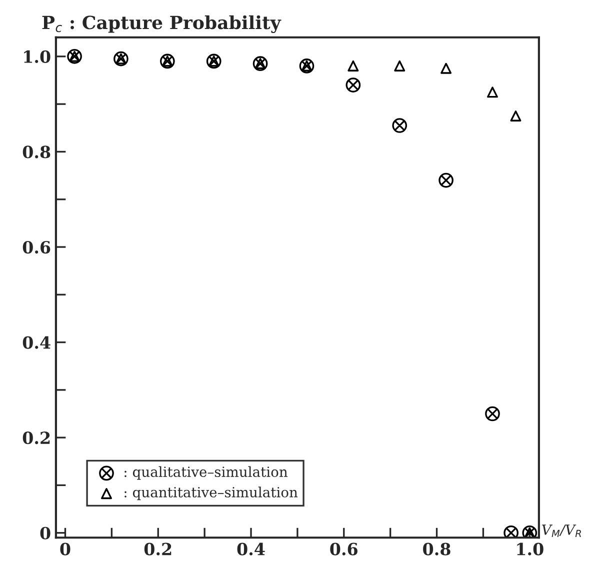  What do you see at coordinates (45, 533) in the screenshot?
I see `y-tick-label: 0` at bounding box center [45, 533].